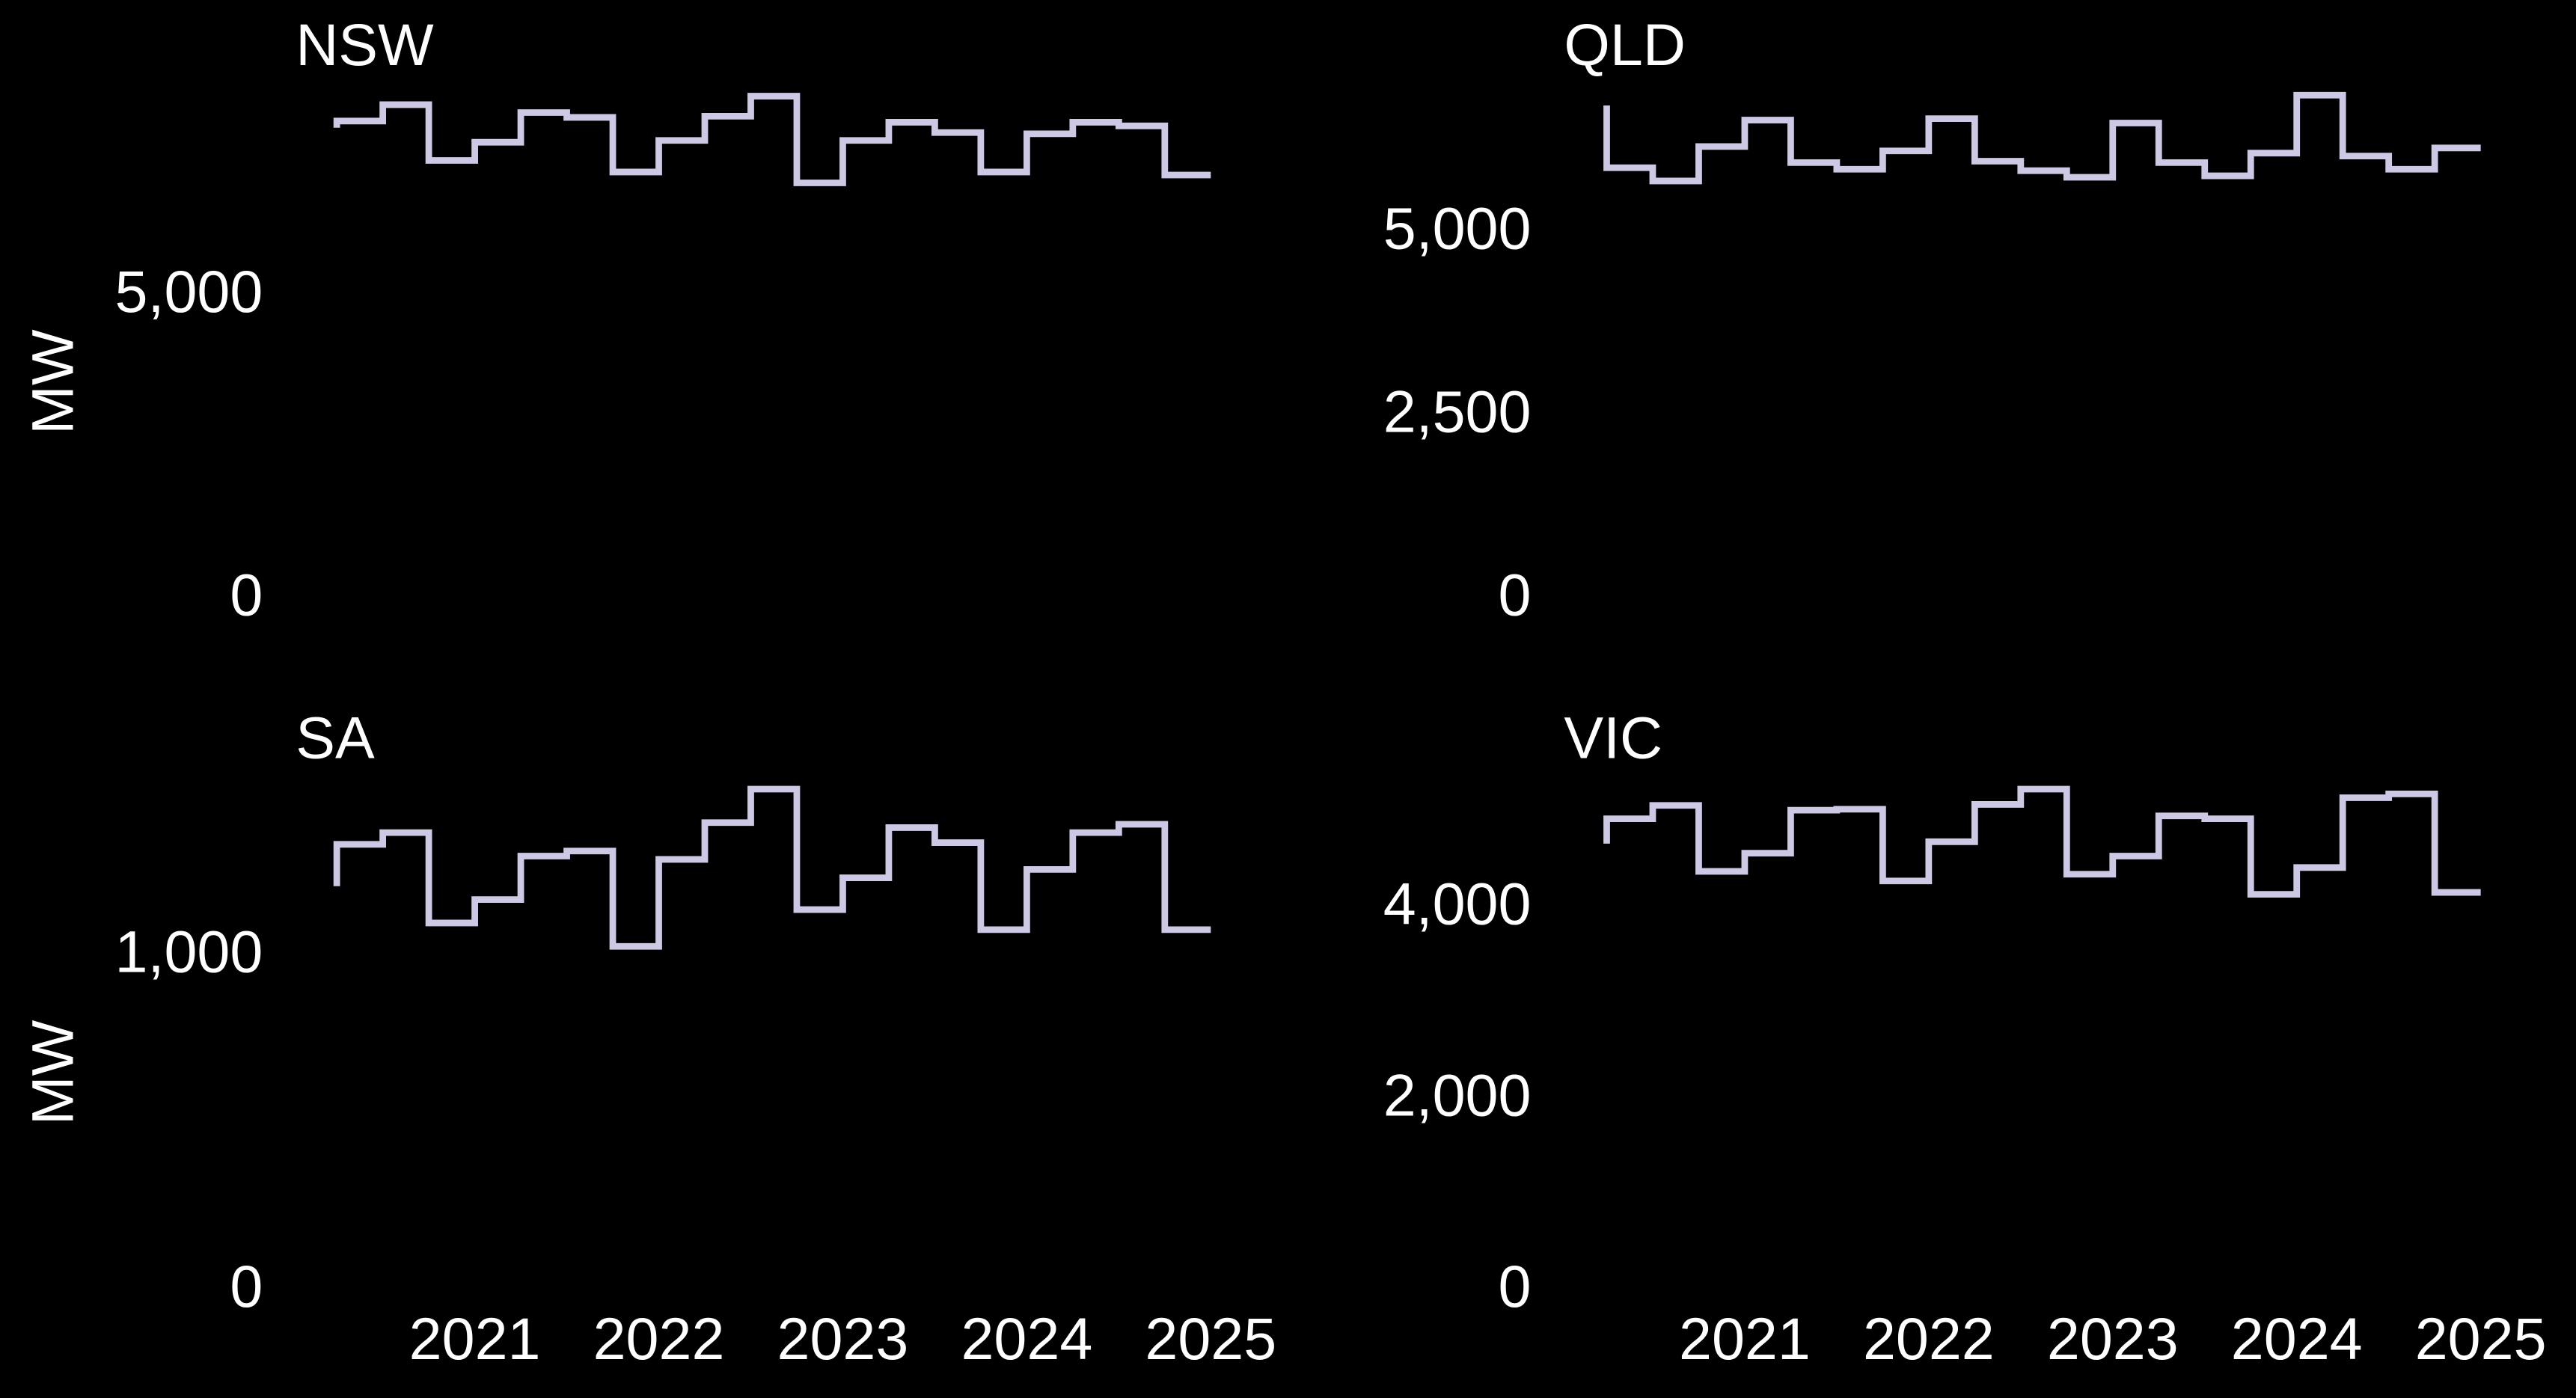 The image size is (2576, 1398). What do you see at coordinates (1457, 904) in the screenshot?
I see `y-tick-label: 4,000` at bounding box center [1457, 904].